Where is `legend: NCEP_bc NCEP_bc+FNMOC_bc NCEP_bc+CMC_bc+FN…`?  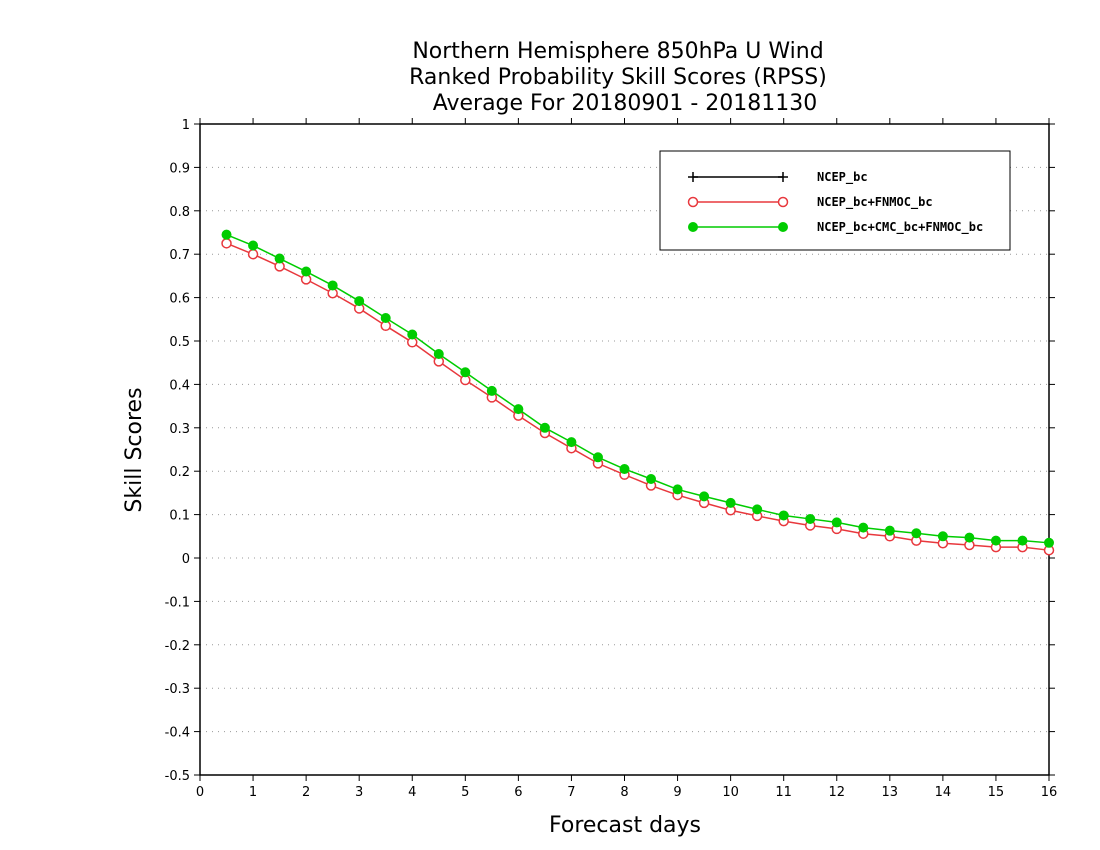 legend: NCEP_bc NCEP_bc+FNMOC_bc NCEP_bc+CMC_bc+FN… is located at coordinates (835, 200).